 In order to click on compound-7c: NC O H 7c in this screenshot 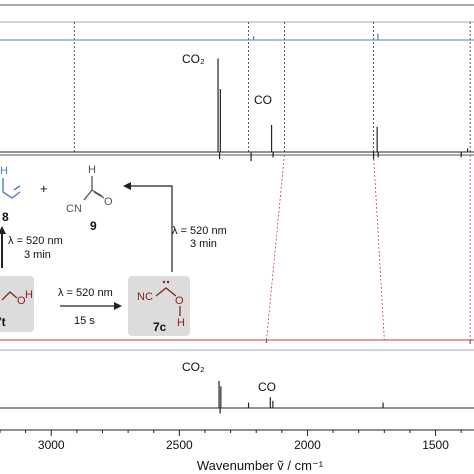, I will do `click(159, 306)`.